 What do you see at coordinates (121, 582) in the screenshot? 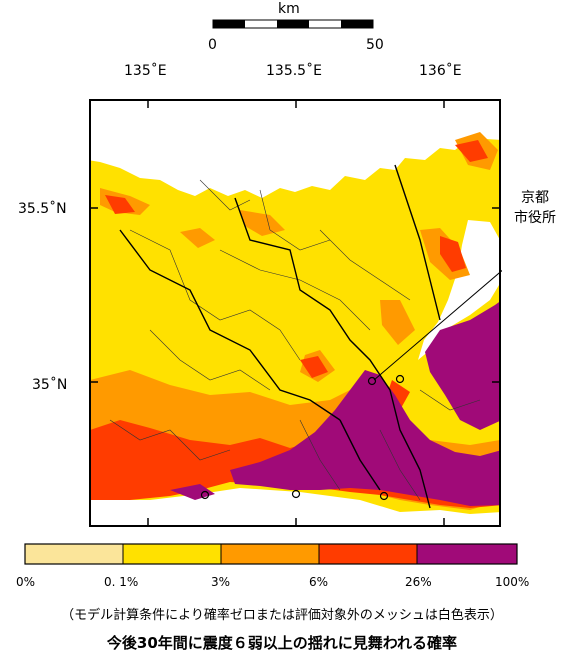
I see `legend-tick-1: 0. 1%` at bounding box center [121, 582].